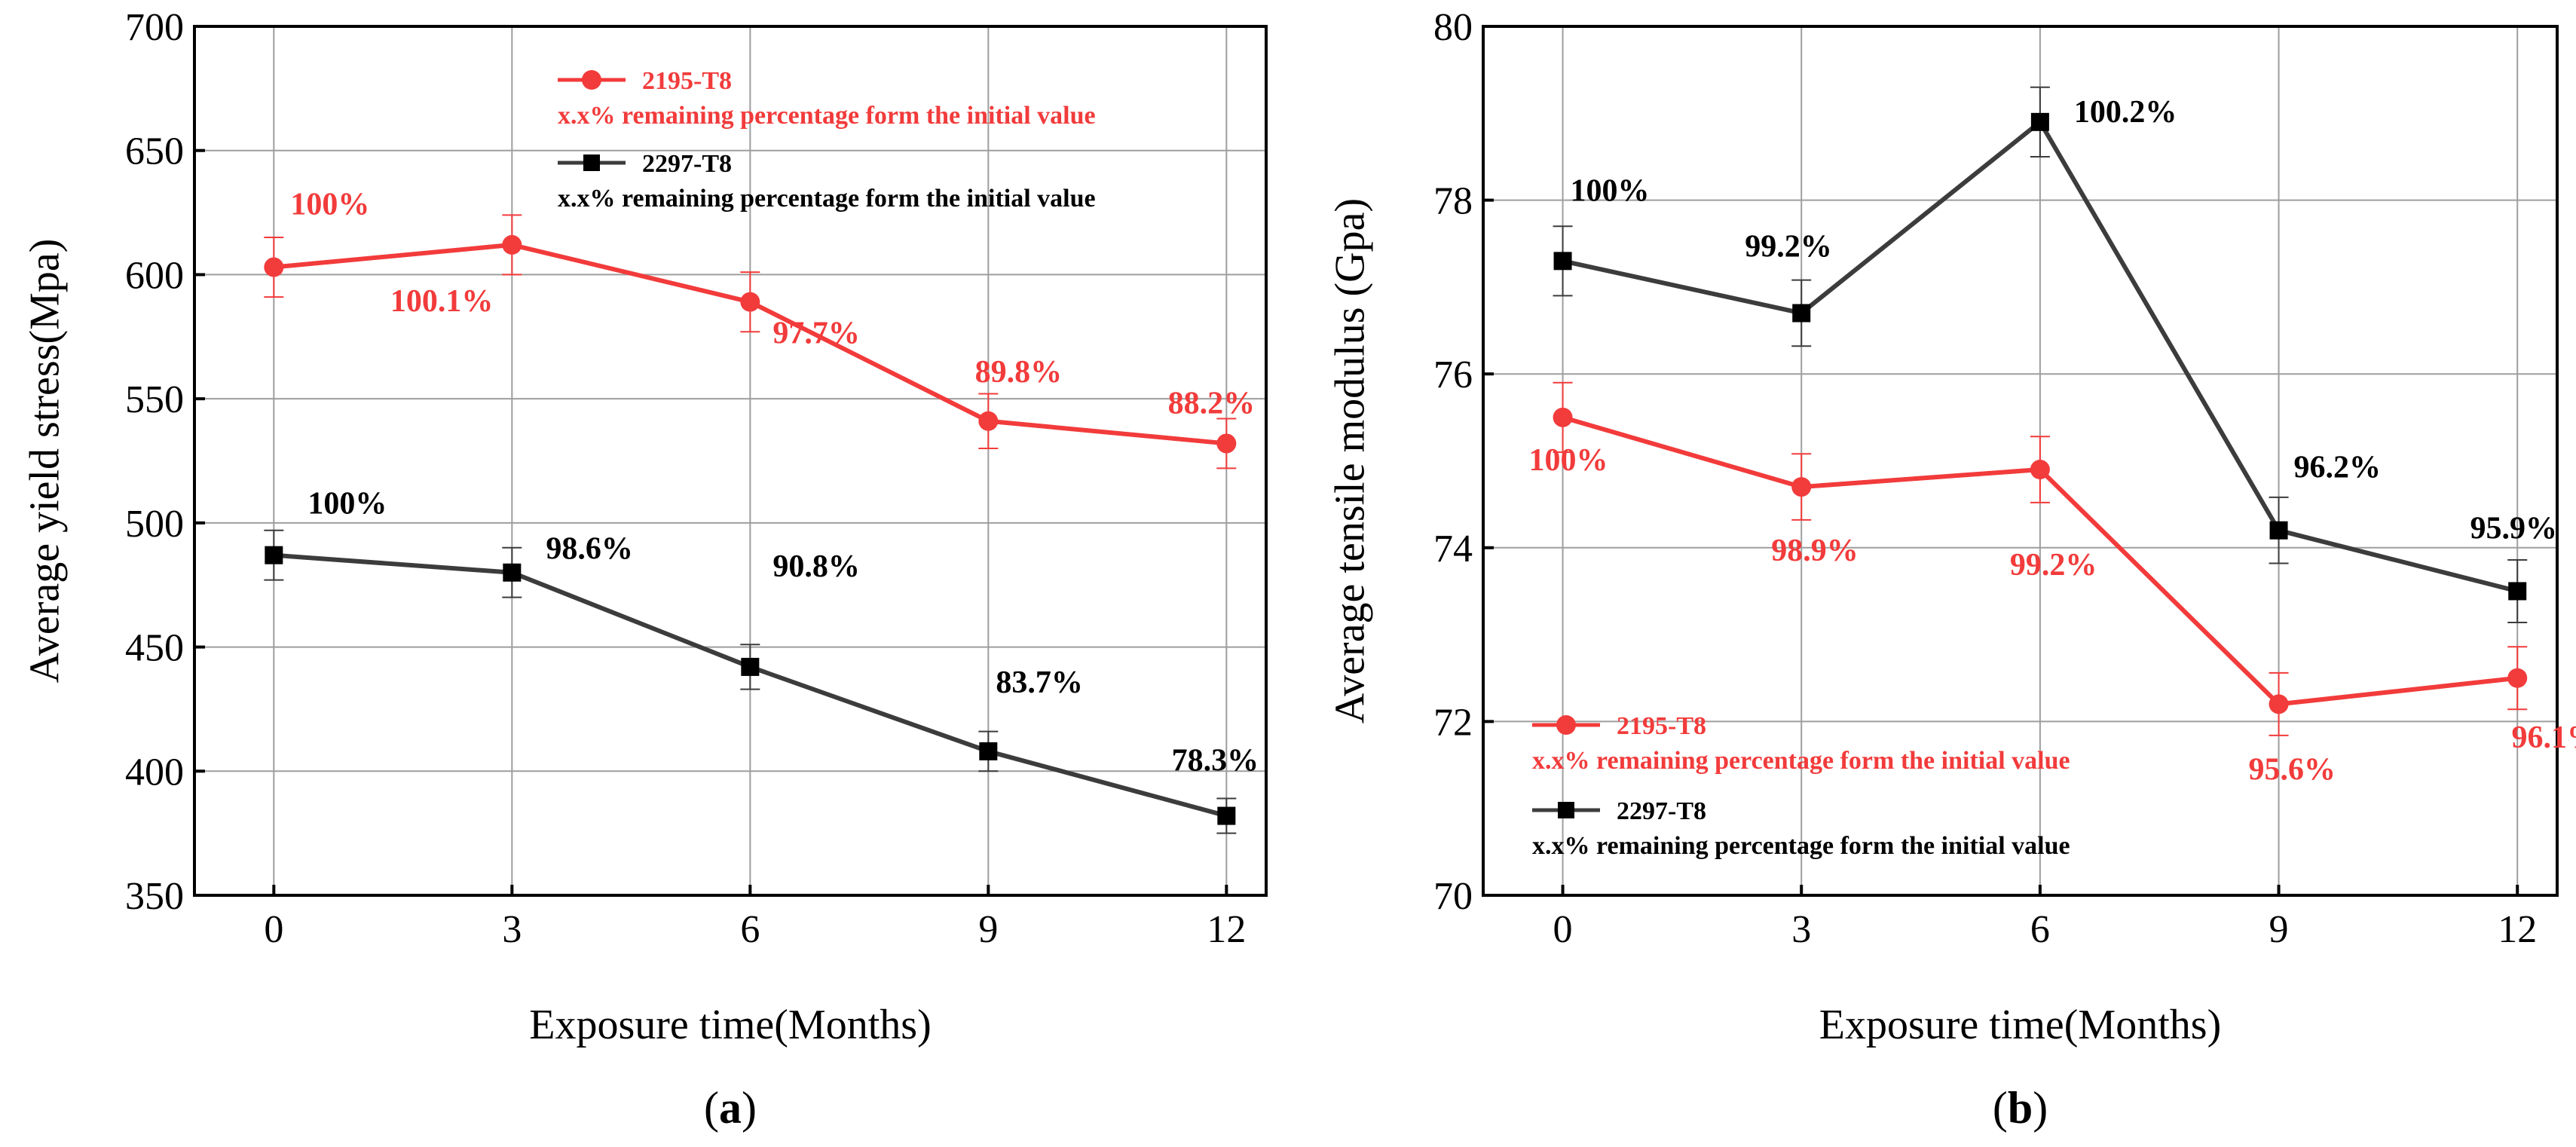 Image resolution: width=2576 pixels, height=1147 pixels. Describe the element at coordinates (347, 504) in the screenshot. I see `data-label-2297-t8: 100%` at that location.